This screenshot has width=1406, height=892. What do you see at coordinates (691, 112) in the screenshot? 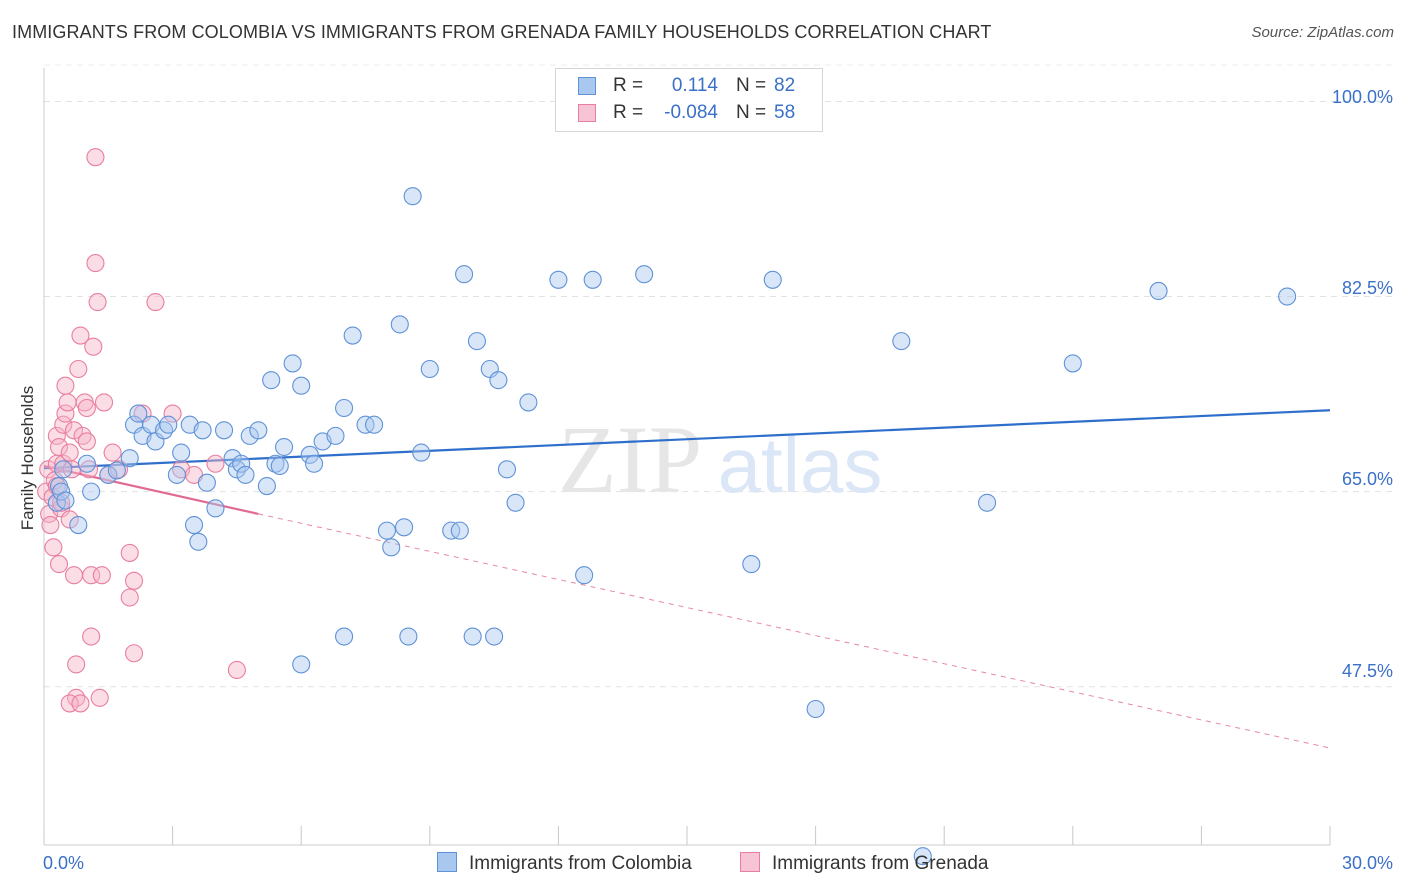
I see `legend-r-value: -0.084` at bounding box center [691, 112].